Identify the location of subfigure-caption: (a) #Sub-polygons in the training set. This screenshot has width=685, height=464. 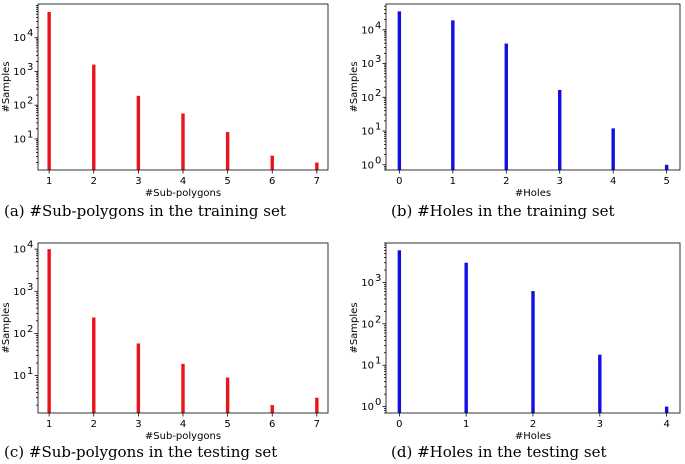
(145, 211).